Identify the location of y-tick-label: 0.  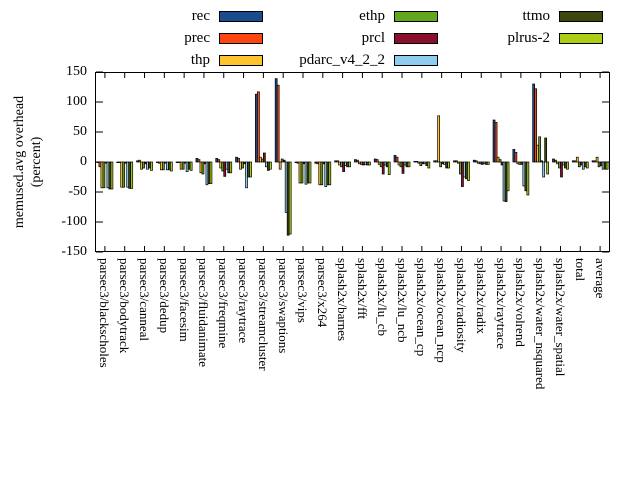
(83, 161).